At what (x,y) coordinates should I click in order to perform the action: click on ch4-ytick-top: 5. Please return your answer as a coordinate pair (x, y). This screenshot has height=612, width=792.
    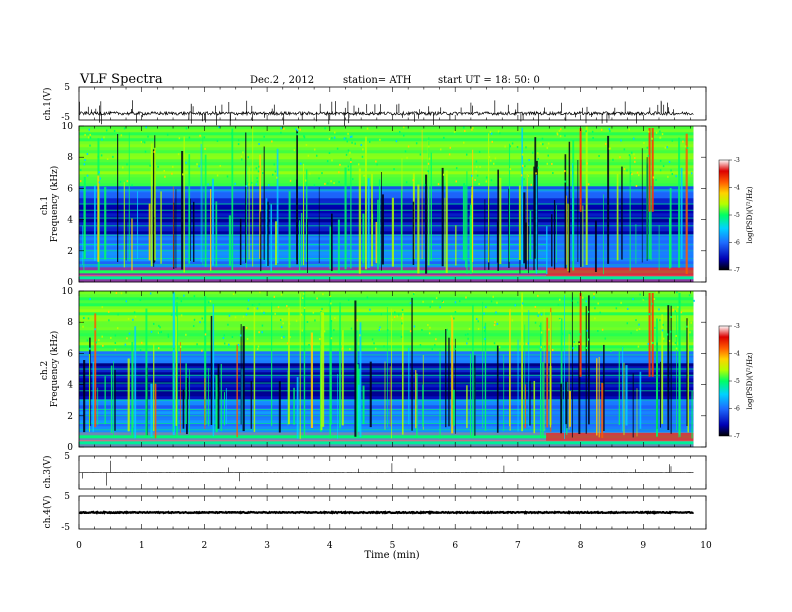
    Looking at the image, I should click on (67, 497).